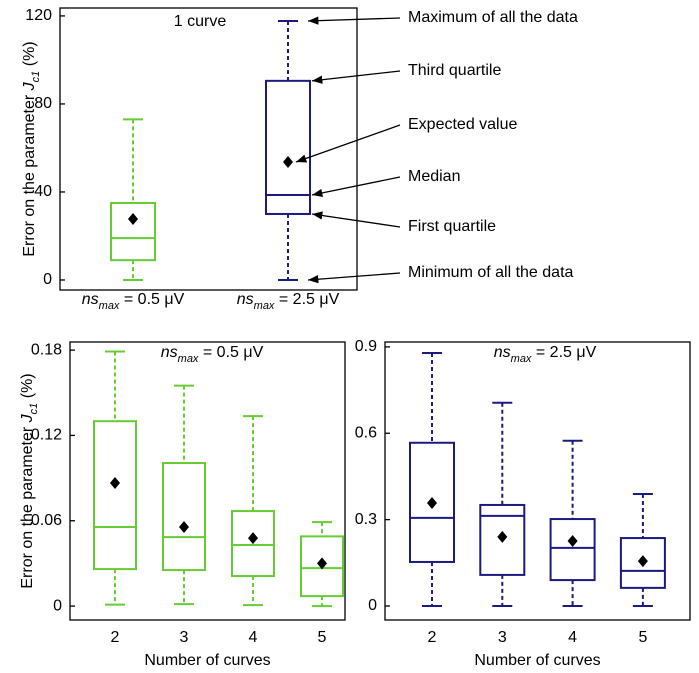 Image resolution: width=699 pixels, height=673 pixels. What do you see at coordinates (230, 352) in the screenshot?
I see `chart-title-part: = 0.5 μV` at bounding box center [230, 352].